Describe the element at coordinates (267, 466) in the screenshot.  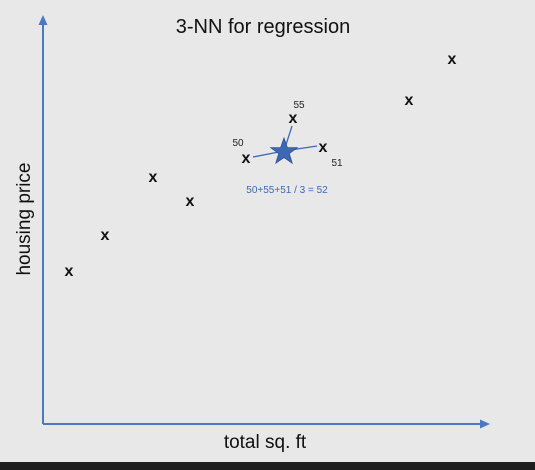
I see `bottom-bar` at that location.